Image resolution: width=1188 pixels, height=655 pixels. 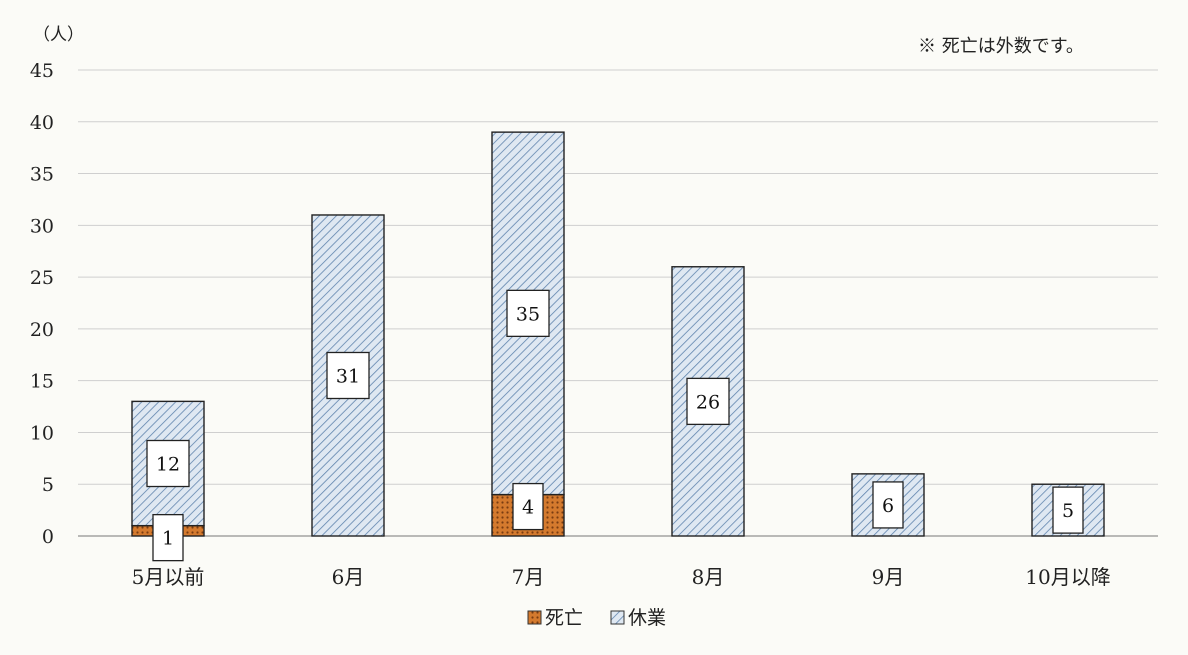 I want to click on legend-swatch-leave, so click(x=617, y=617).